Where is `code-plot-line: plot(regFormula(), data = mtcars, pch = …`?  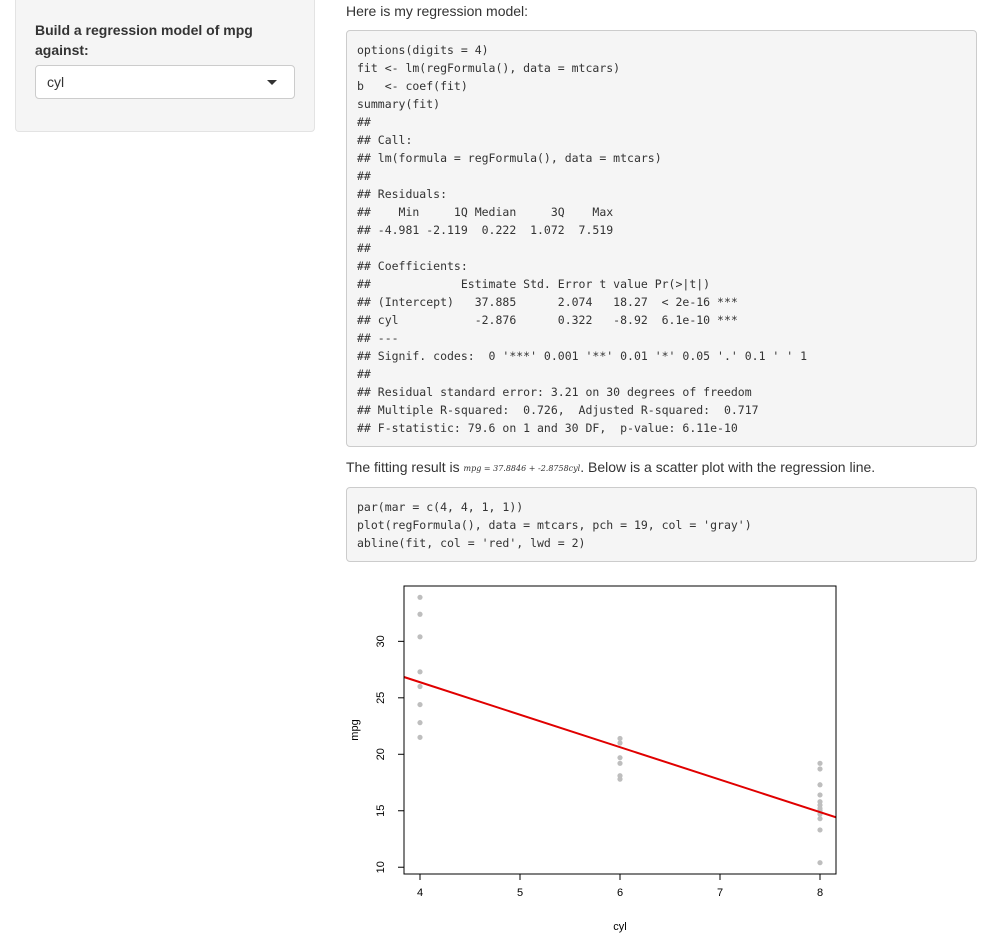
code-plot-line: plot(regFormula(), data = mtcars, pch = … is located at coordinates (554, 525).